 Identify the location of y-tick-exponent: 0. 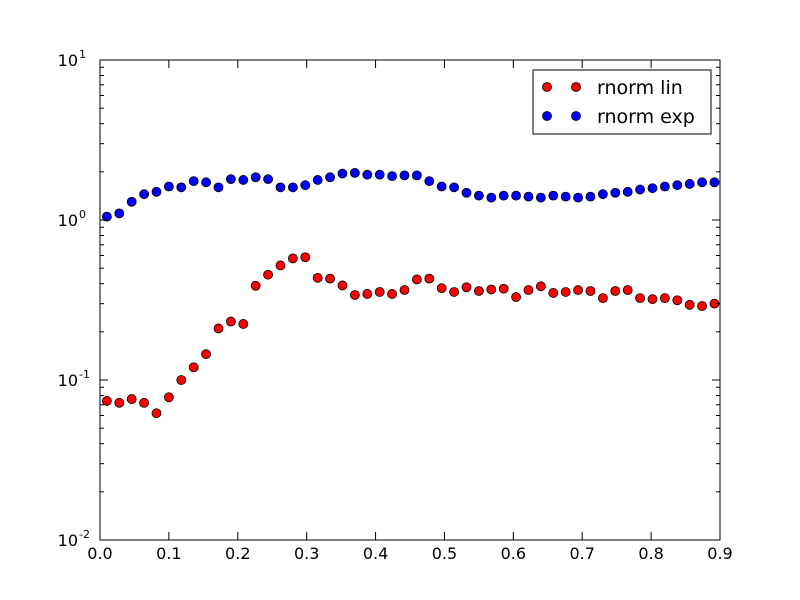
(82, 214).